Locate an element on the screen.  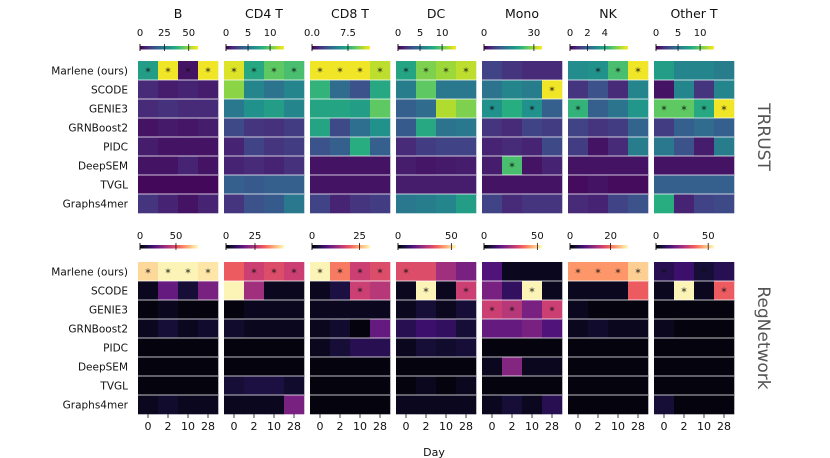
method-label: DeepSEM is located at coordinates (103, 368).